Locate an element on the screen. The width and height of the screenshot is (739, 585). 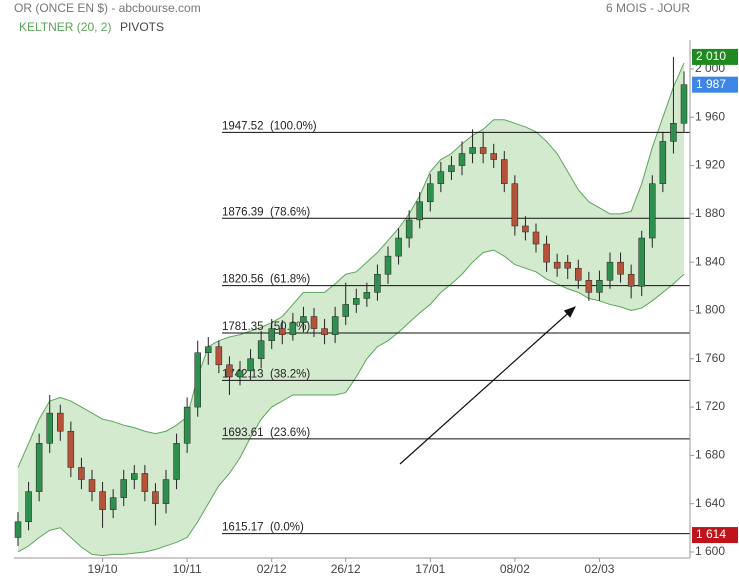
fib-label: 1693.61 (23.6%) is located at coordinates (266, 433).